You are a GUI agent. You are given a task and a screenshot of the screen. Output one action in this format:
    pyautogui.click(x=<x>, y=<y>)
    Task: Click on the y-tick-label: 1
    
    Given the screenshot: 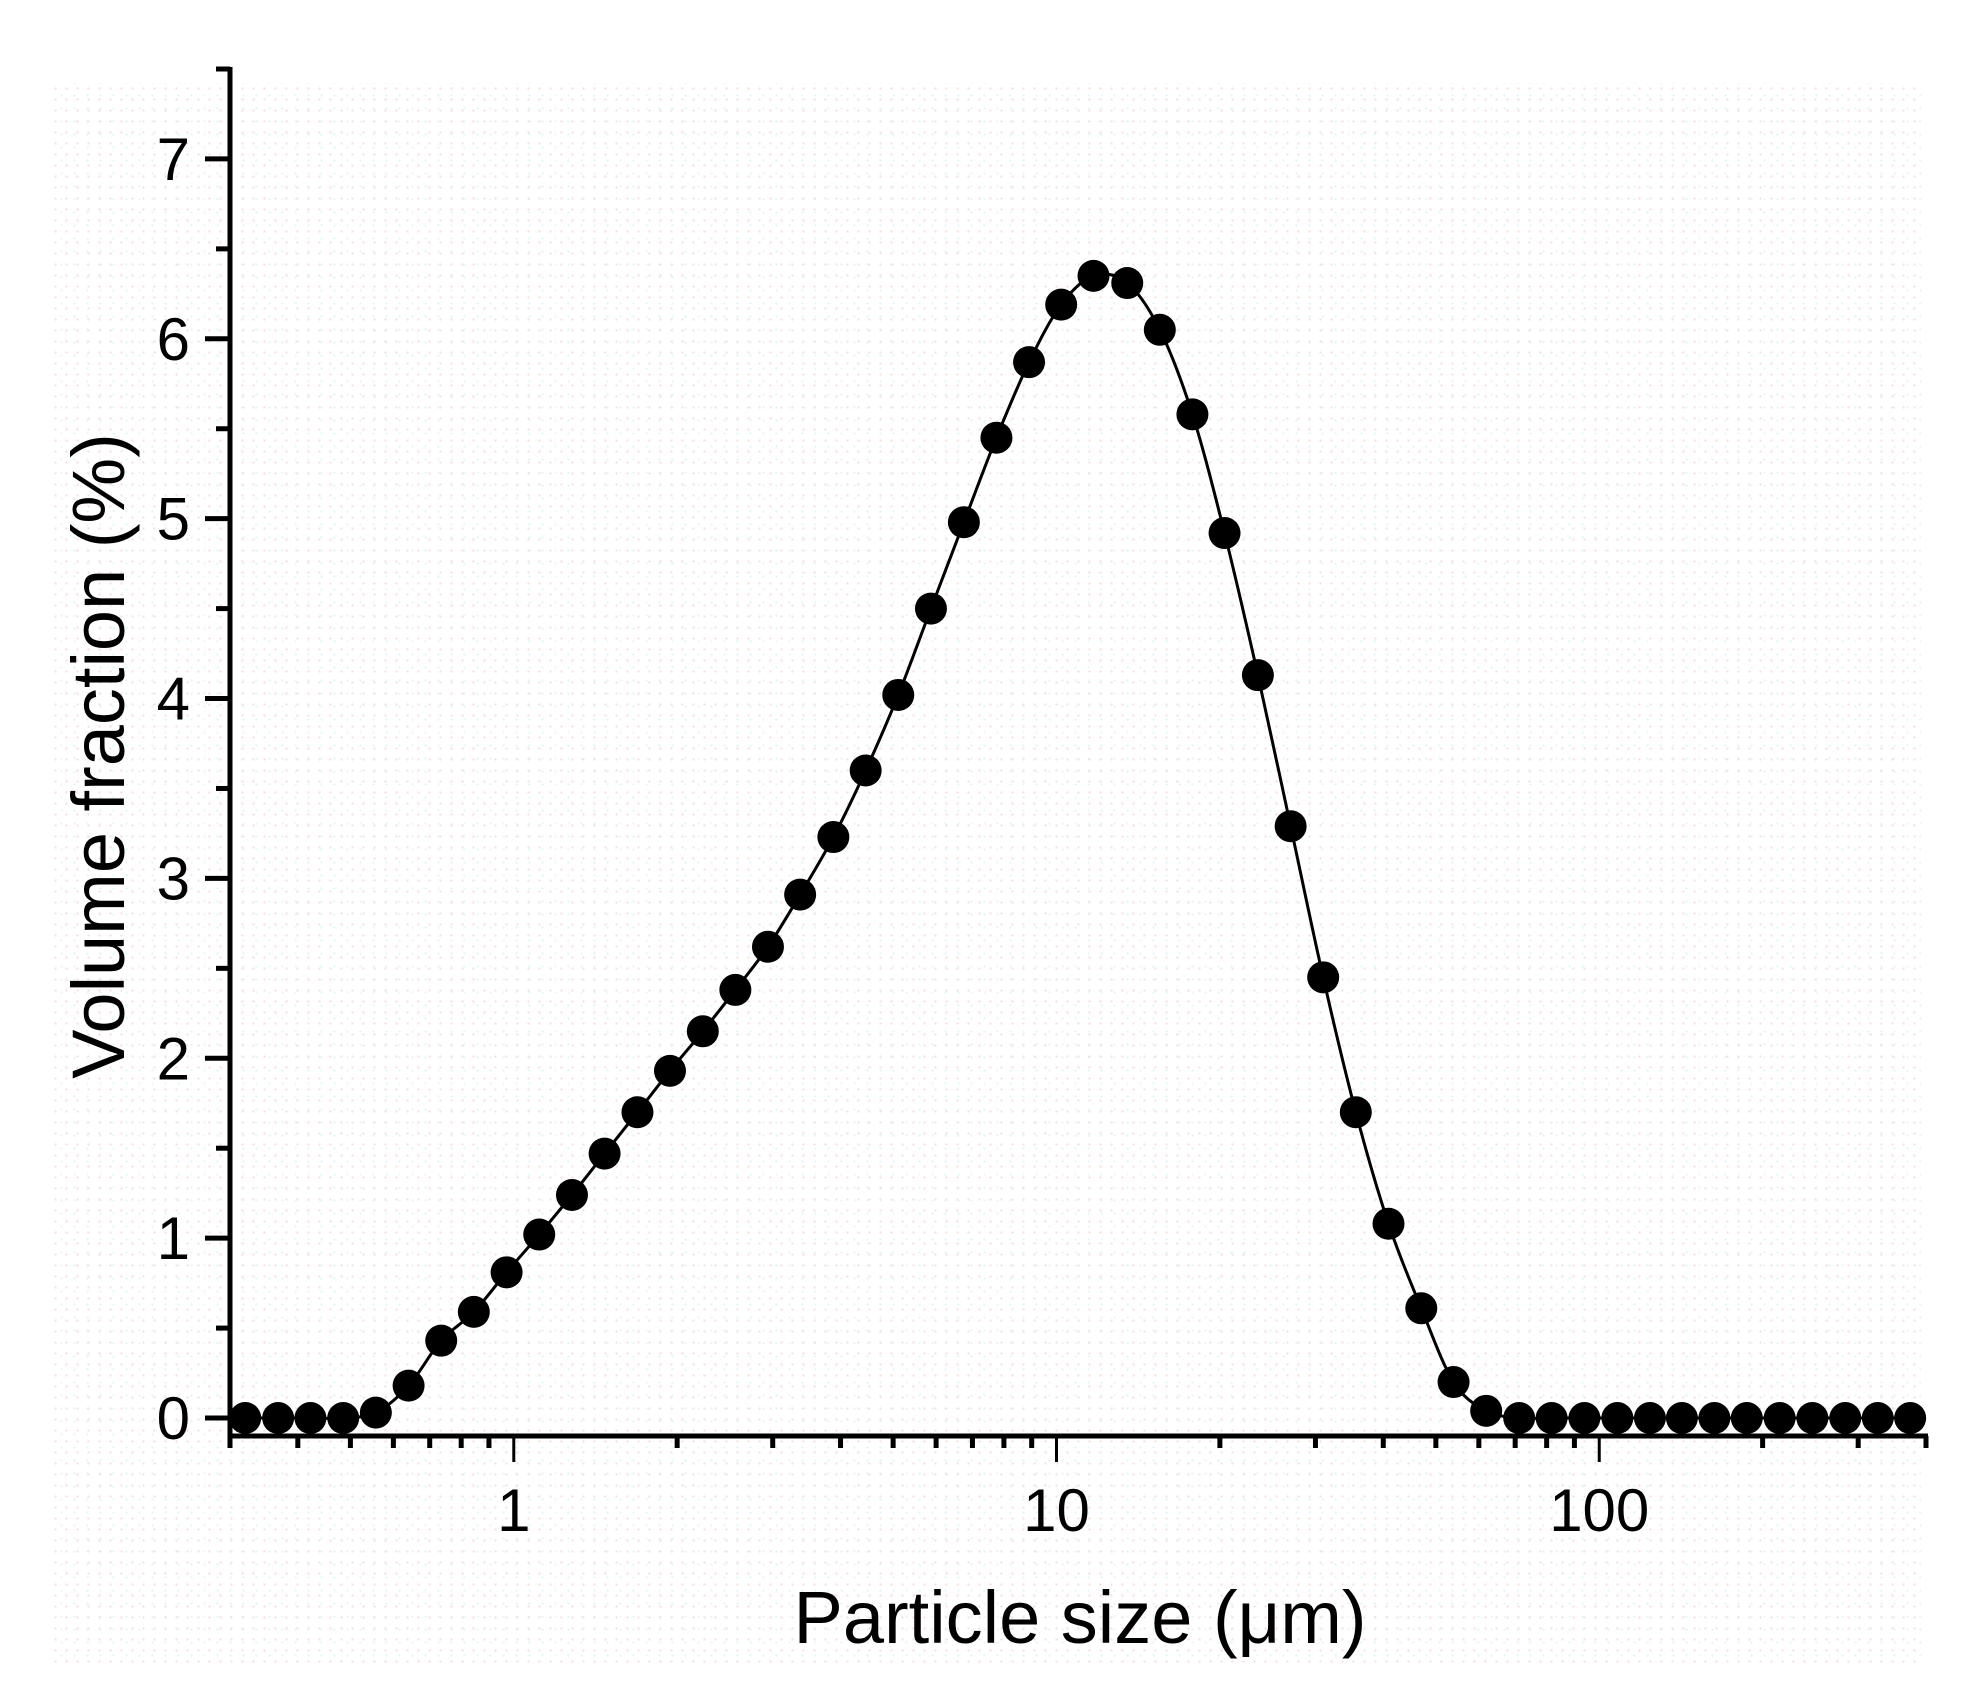 What is the action you would take?
    pyautogui.click(x=173, y=1238)
    